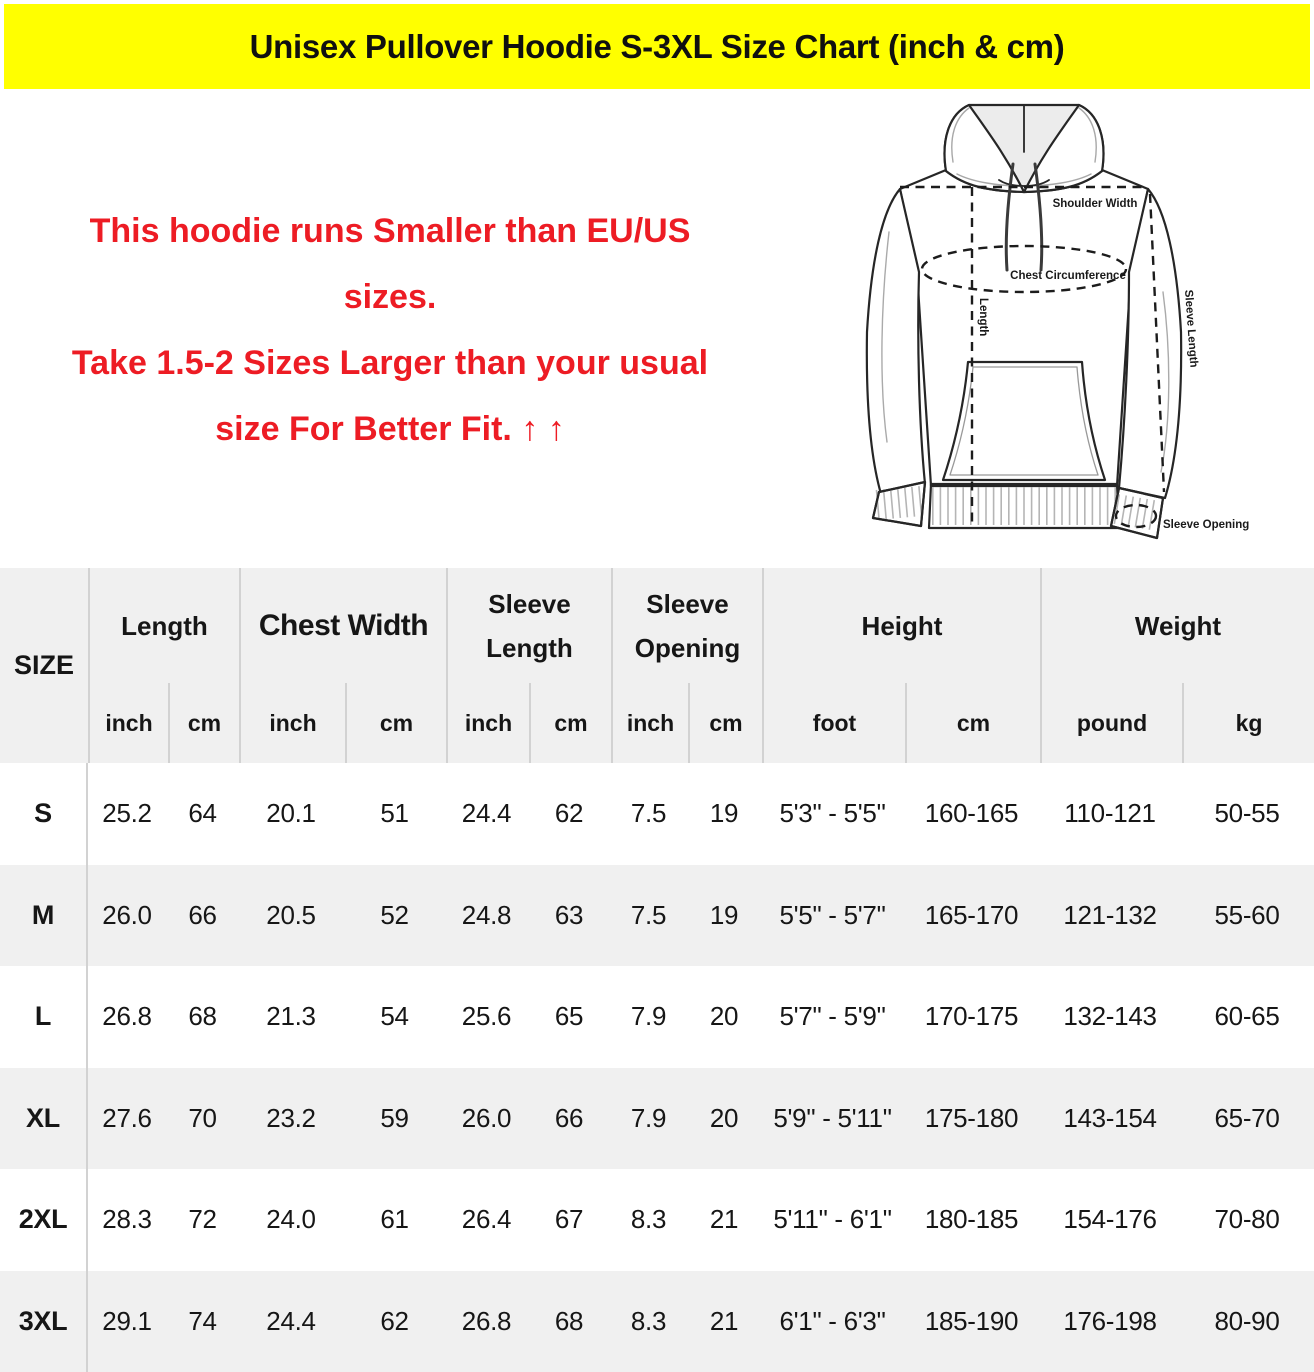  What do you see at coordinates (127, 1320) in the screenshot?
I see `data-cell: 29.1` at bounding box center [127, 1320].